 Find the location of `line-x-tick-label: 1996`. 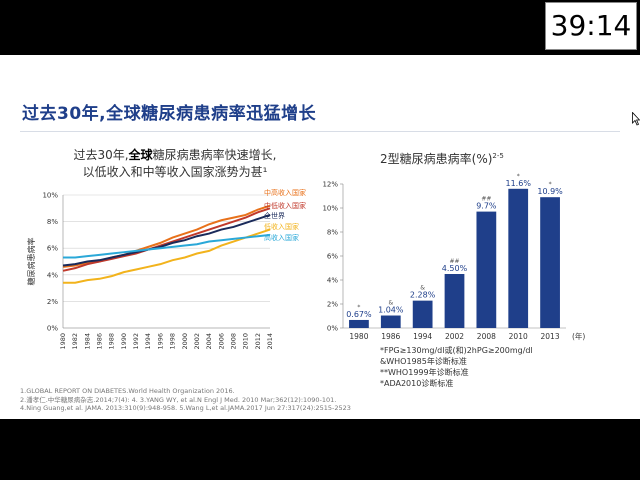

line-x-tick-label: 1996 is located at coordinates (160, 341).